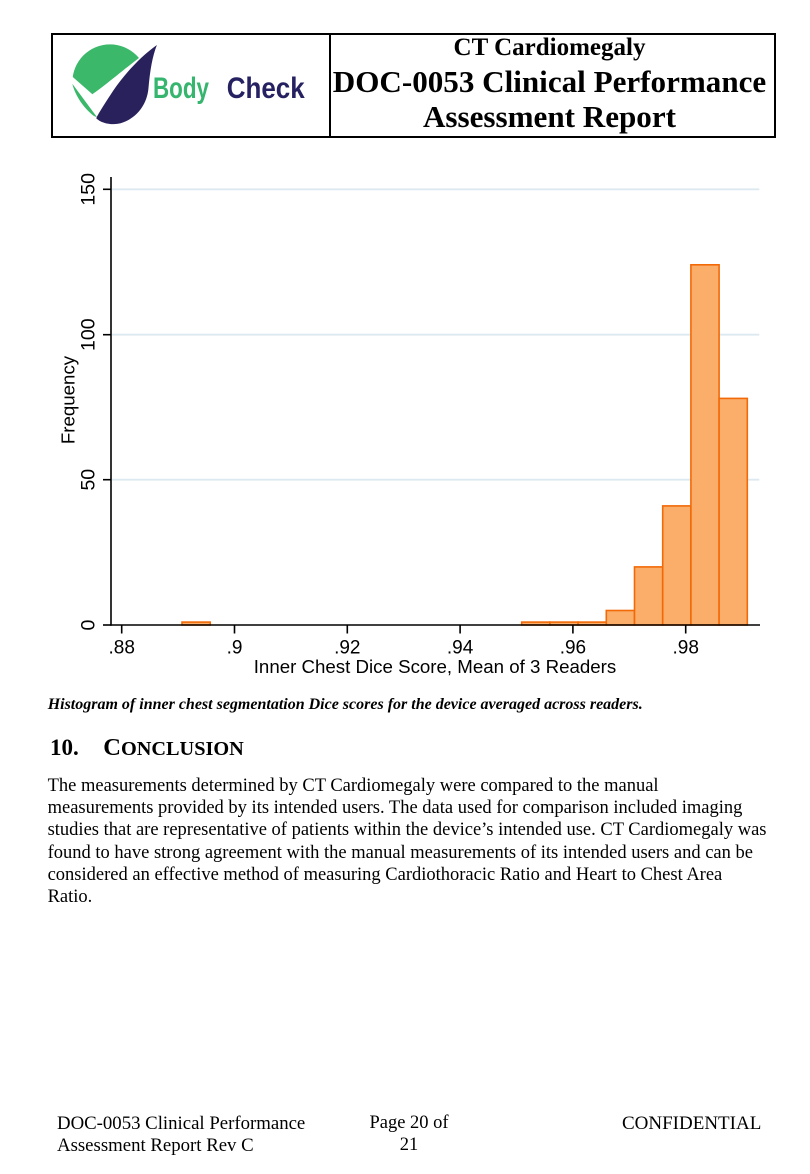 The width and height of the screenshot is (810, 1174). Describe the element at coordinates (685, 648) in the screenshot. I see `svg-text: .98` at that location.